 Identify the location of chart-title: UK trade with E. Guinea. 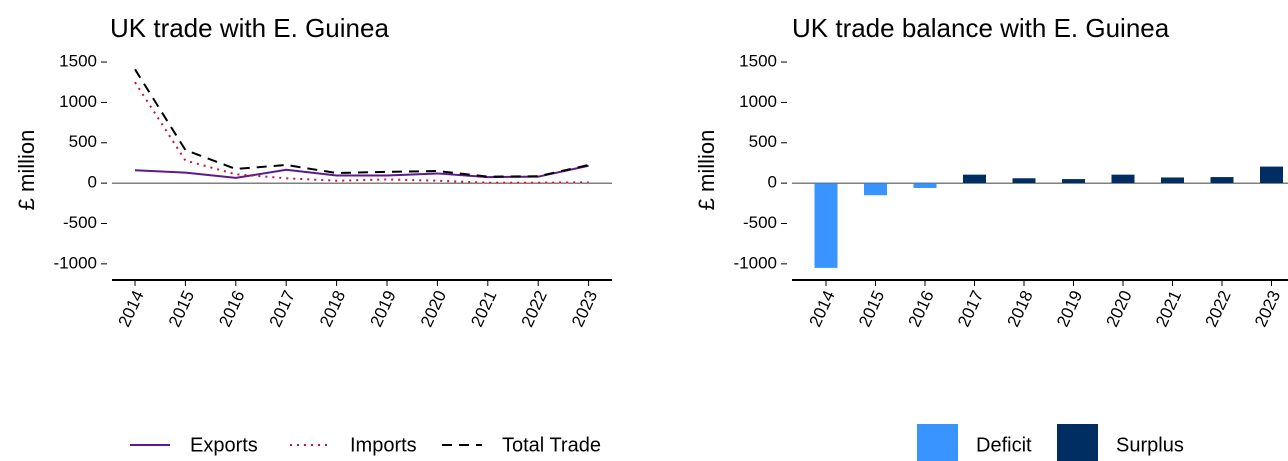
(249, 28).